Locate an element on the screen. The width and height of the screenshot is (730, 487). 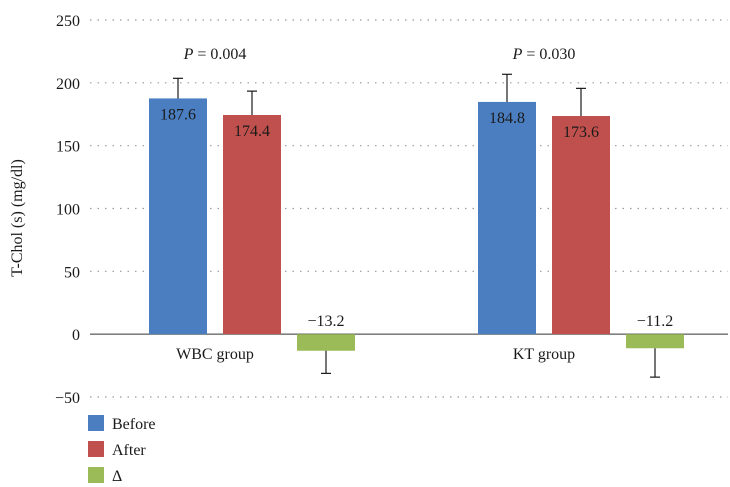
p-value-label: P = 0.030 is located at coordinates (544, 54).